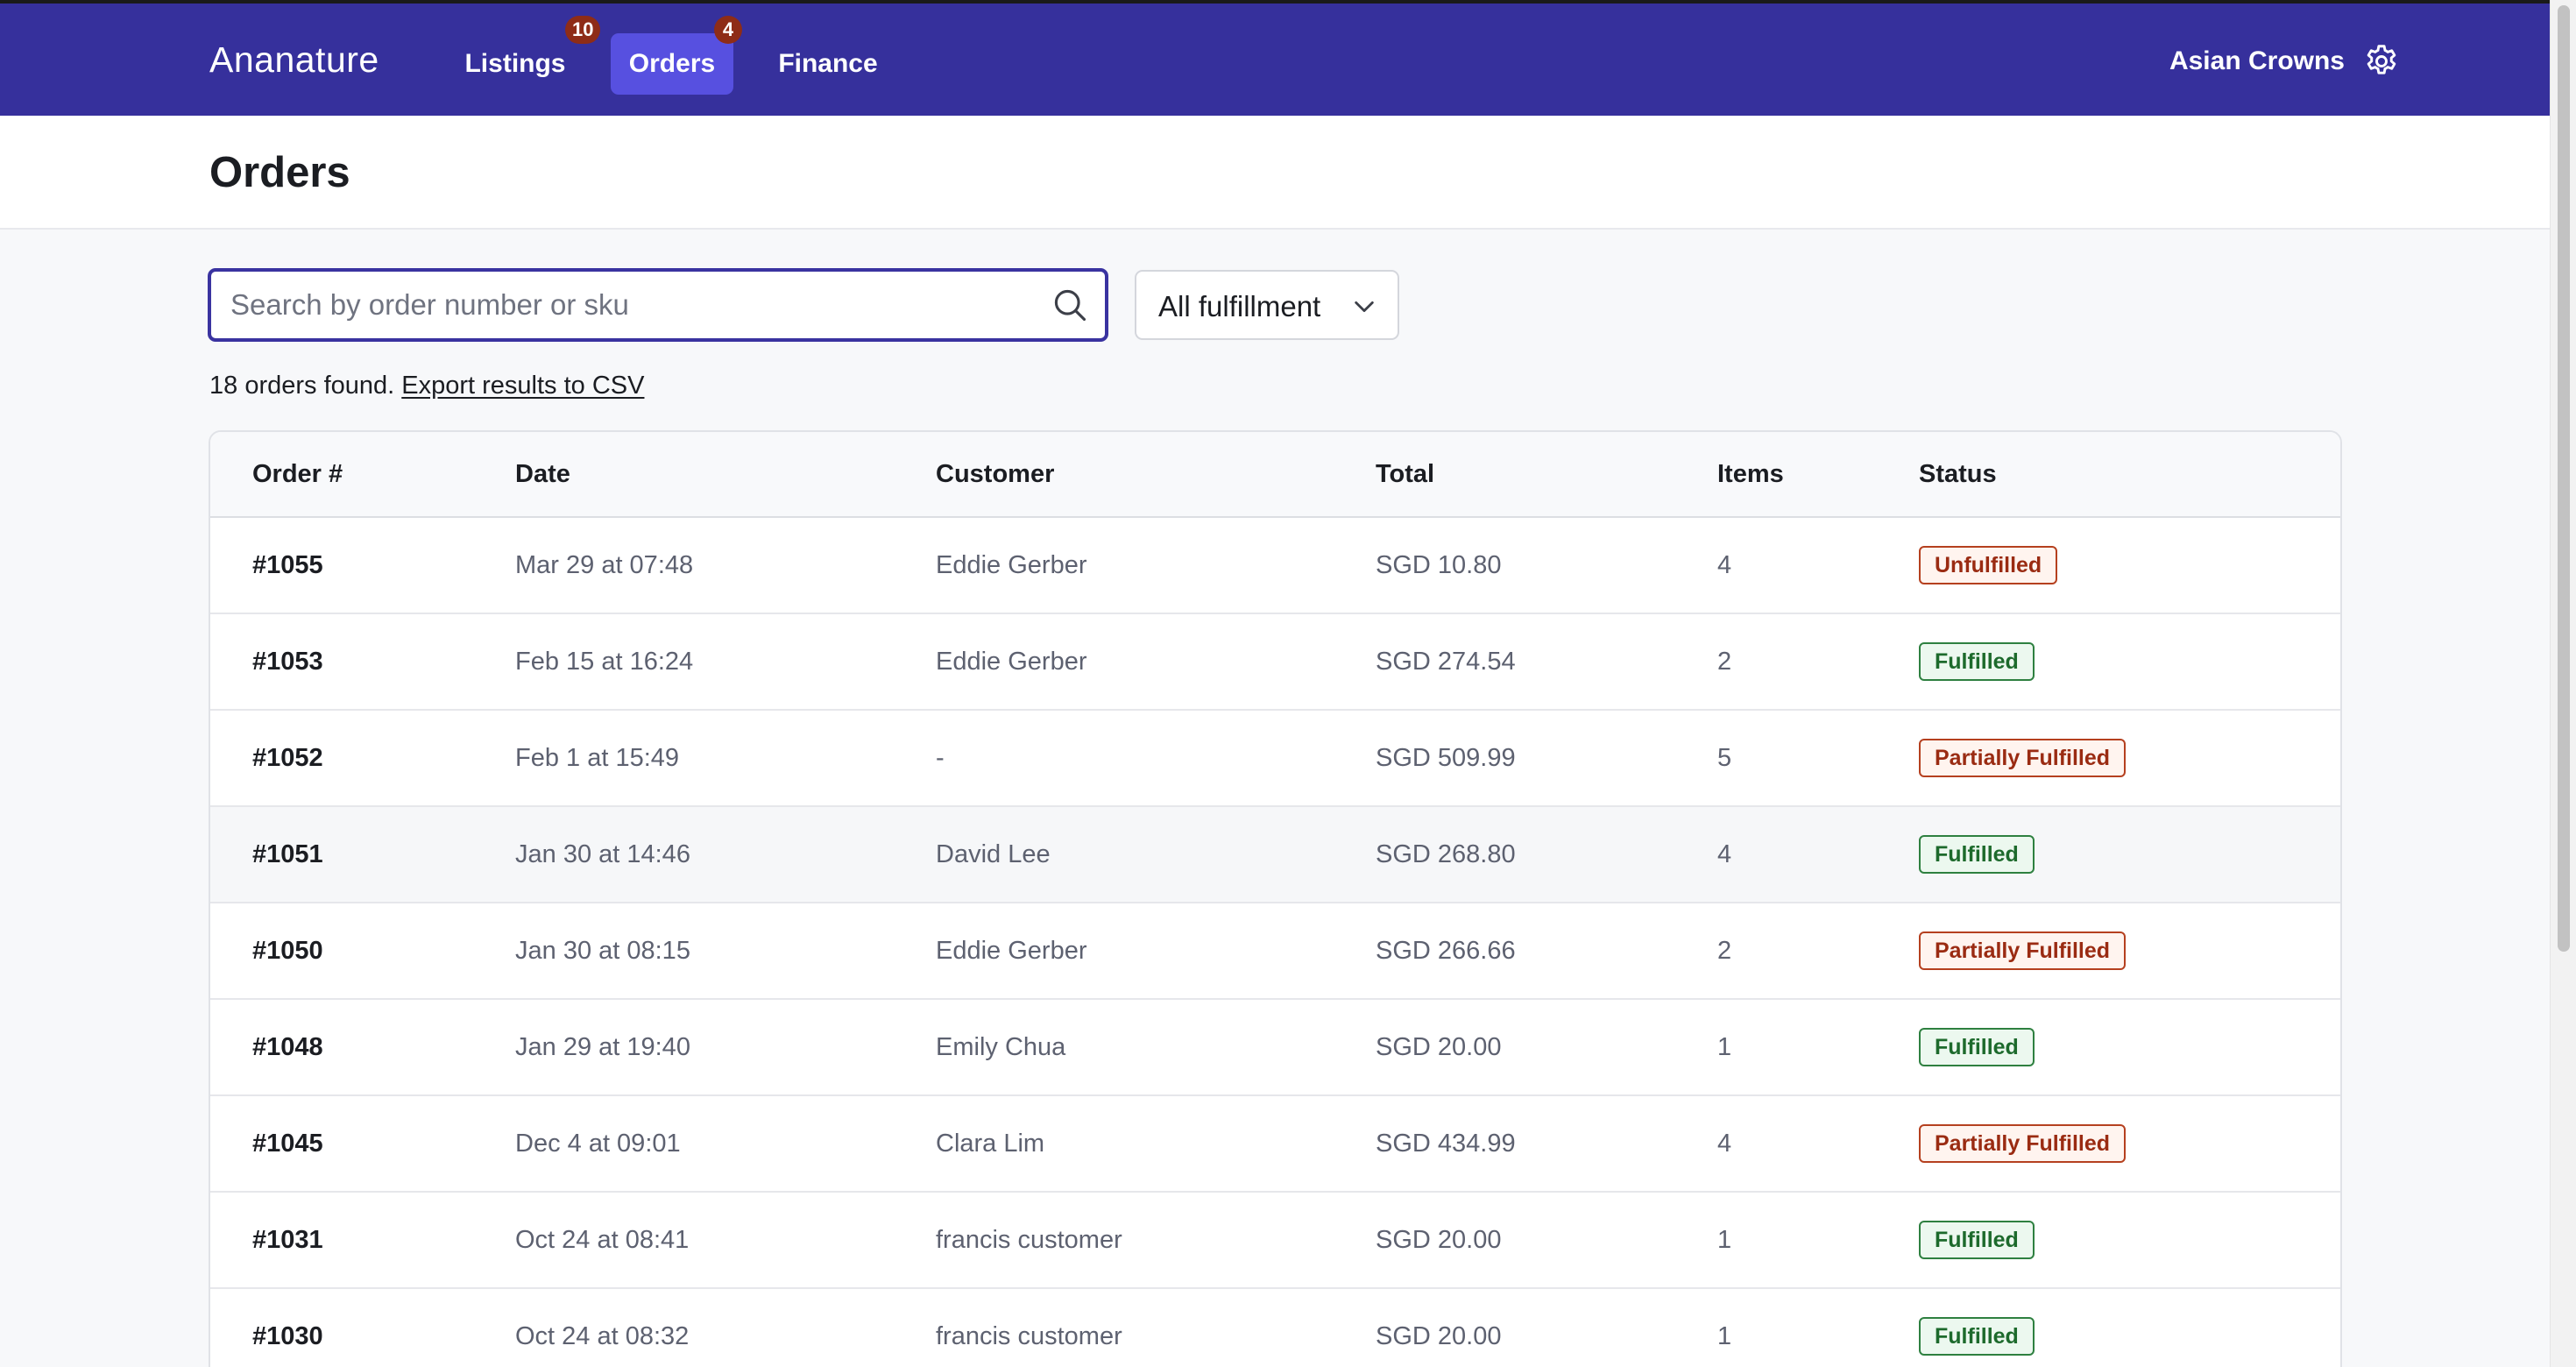 The height and width of the screenshot is (1367, 2576). I want to click on account-menu: Asian Crowns, so click(2285, 61).